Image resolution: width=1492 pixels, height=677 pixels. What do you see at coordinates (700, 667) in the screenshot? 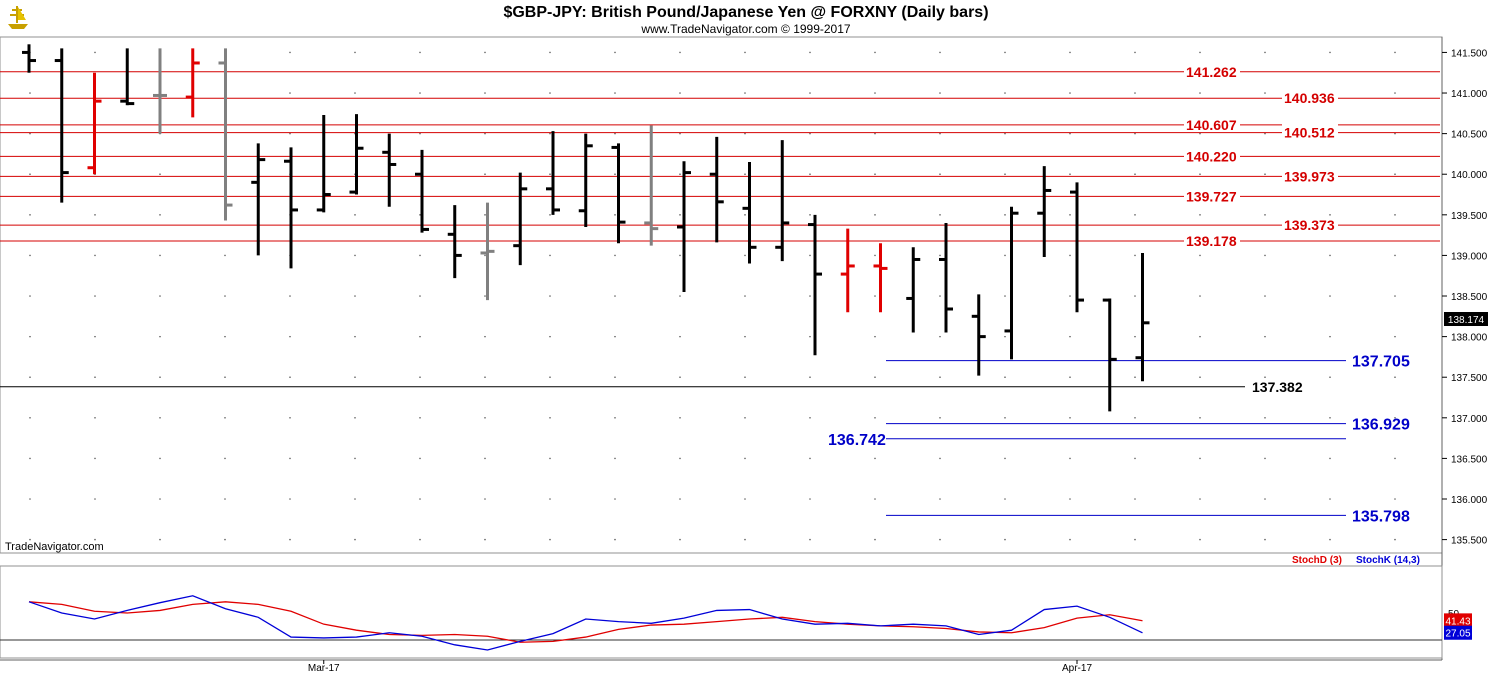
I see `date-axis: Mar-17 Apr-17` at bounding box center [700, 667].